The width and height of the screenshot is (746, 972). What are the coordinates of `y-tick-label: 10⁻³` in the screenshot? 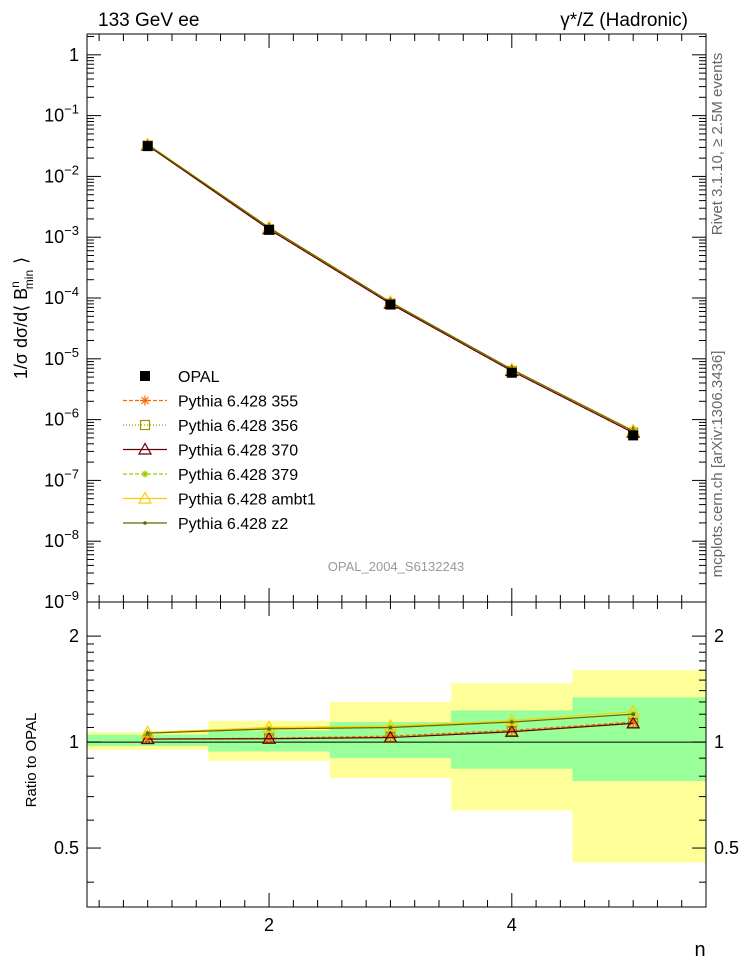 It's located at (61, 235).